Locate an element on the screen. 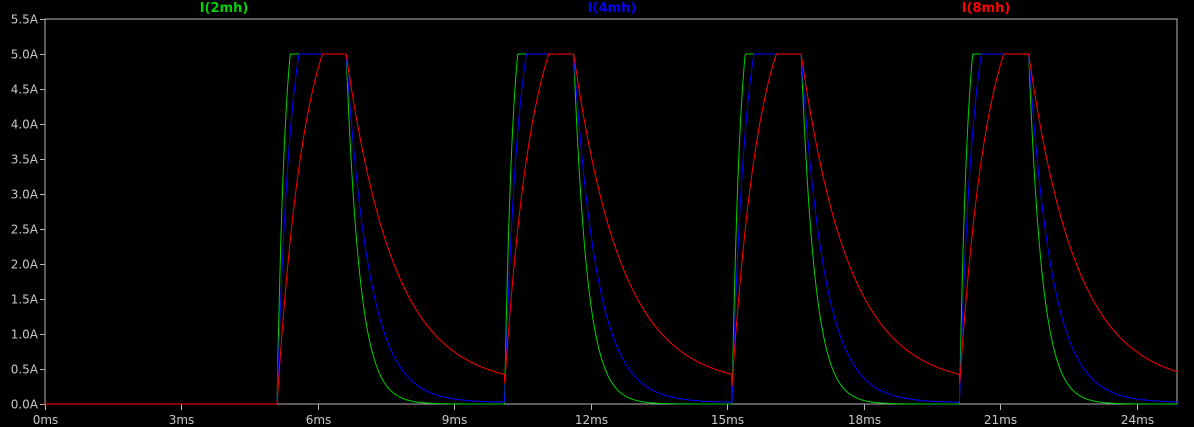 Image resolution: width=1194 pixels, height=427 pixels. x-tick-label: 12ms is located at coordinates (591, 420).